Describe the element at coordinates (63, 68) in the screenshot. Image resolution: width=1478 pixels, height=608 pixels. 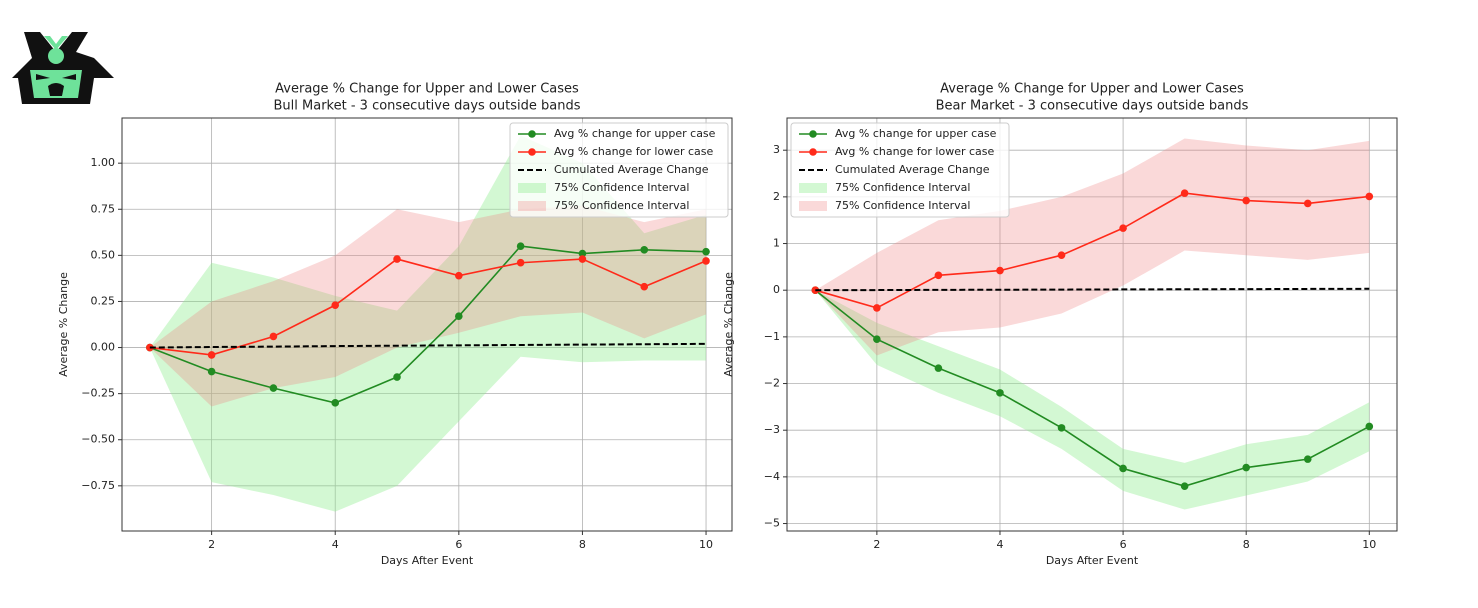
I see `logo` at that location.